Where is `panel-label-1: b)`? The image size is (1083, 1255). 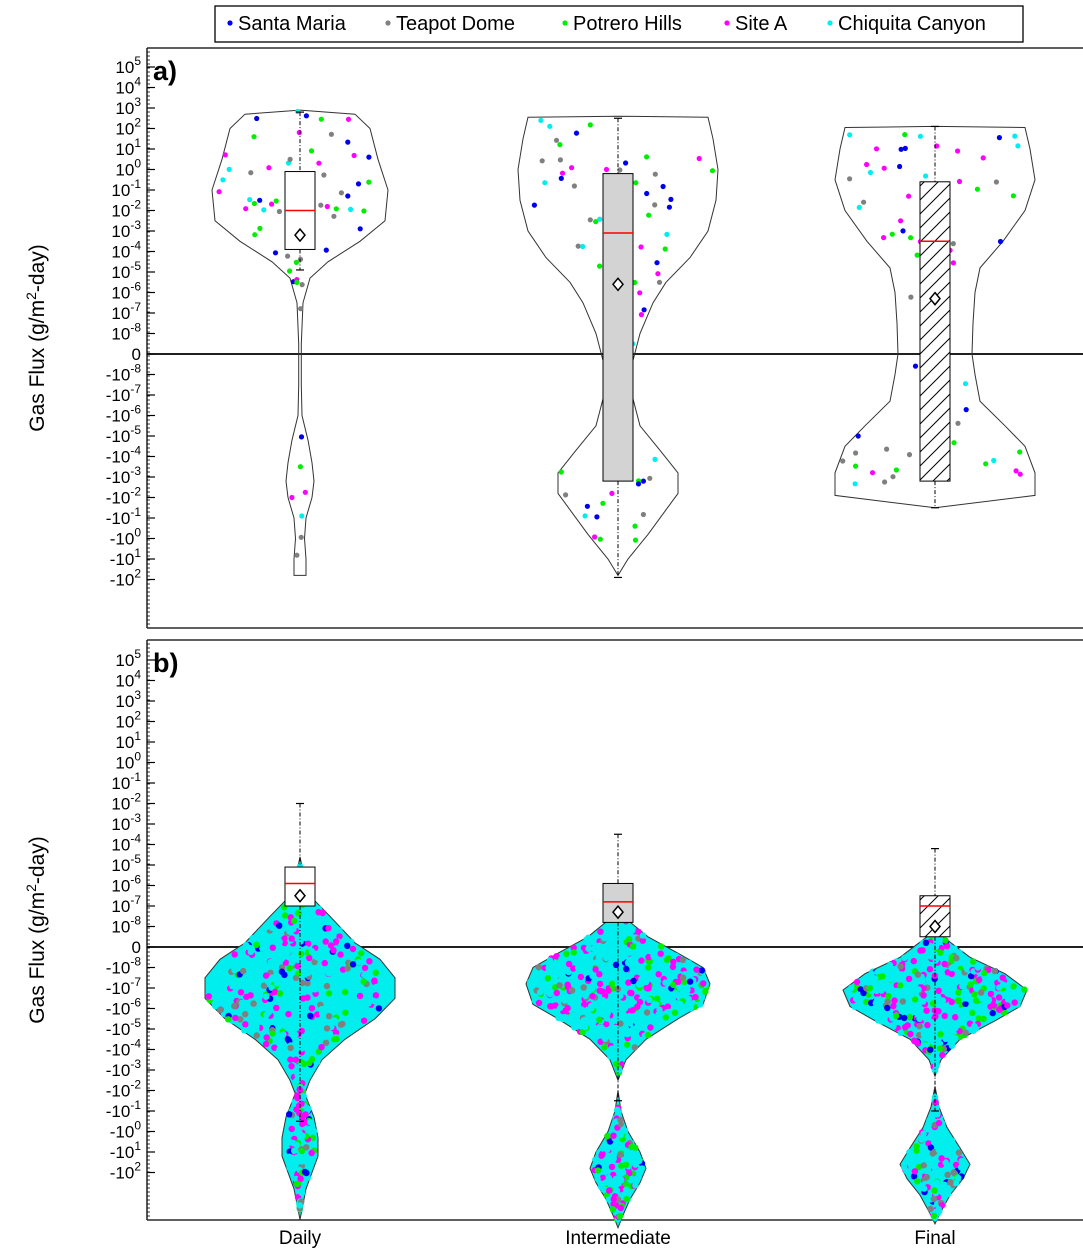 panel-label-1: b) is located at coordinates (165, 663).